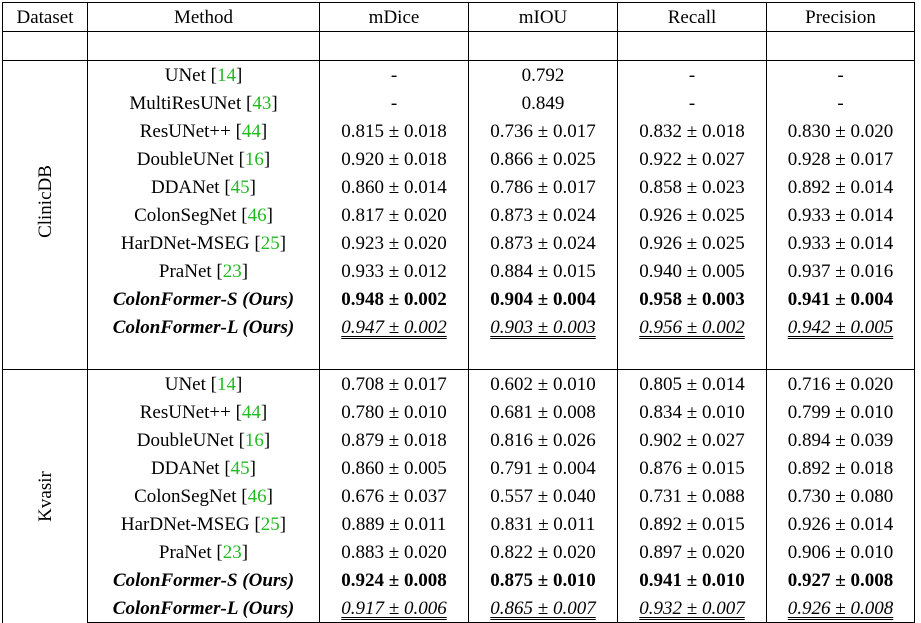  I want to click on recall-value: 0.940 ± 0.005, so click(692, 271).